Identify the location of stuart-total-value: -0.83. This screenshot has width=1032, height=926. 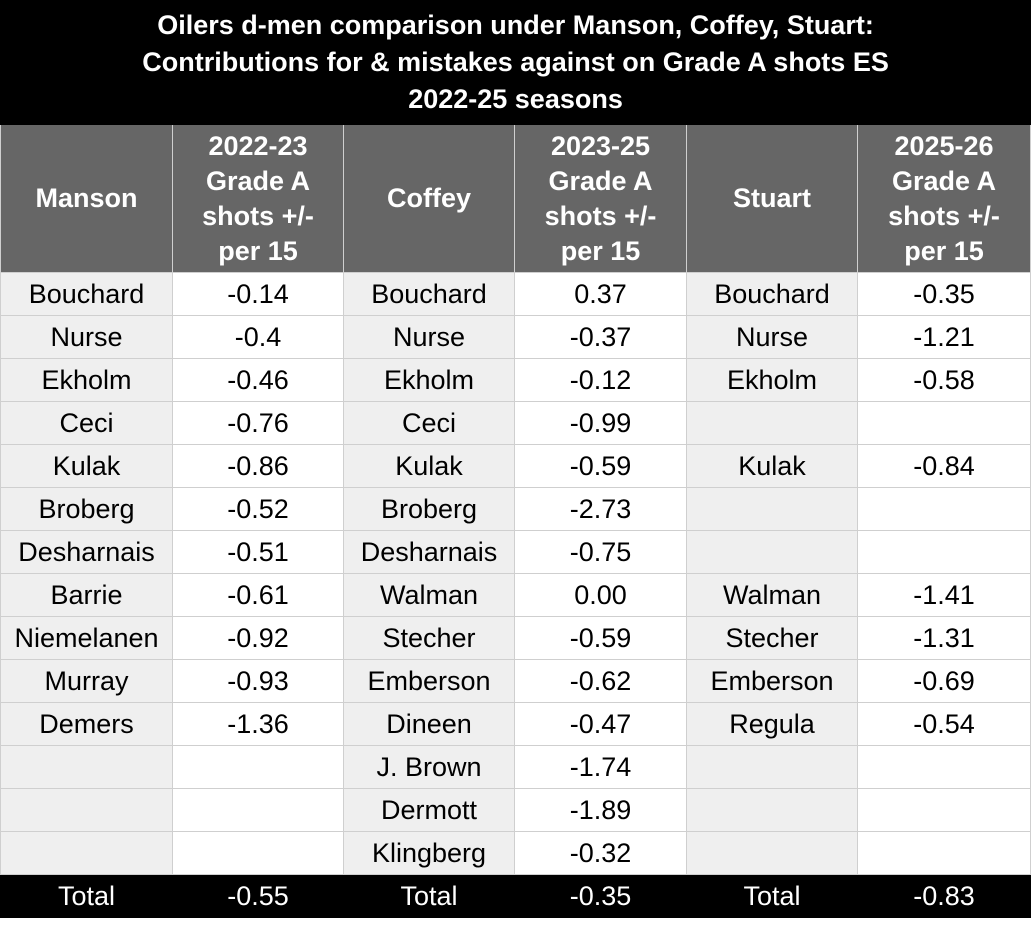
(944, 896).